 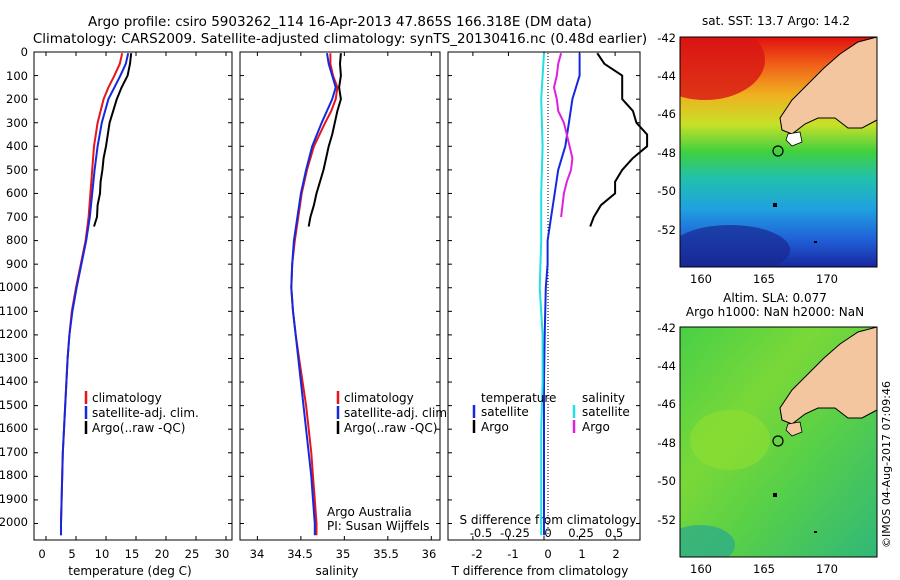 I want to click on depth-tick-label: 500, so click(x=17, y=170).